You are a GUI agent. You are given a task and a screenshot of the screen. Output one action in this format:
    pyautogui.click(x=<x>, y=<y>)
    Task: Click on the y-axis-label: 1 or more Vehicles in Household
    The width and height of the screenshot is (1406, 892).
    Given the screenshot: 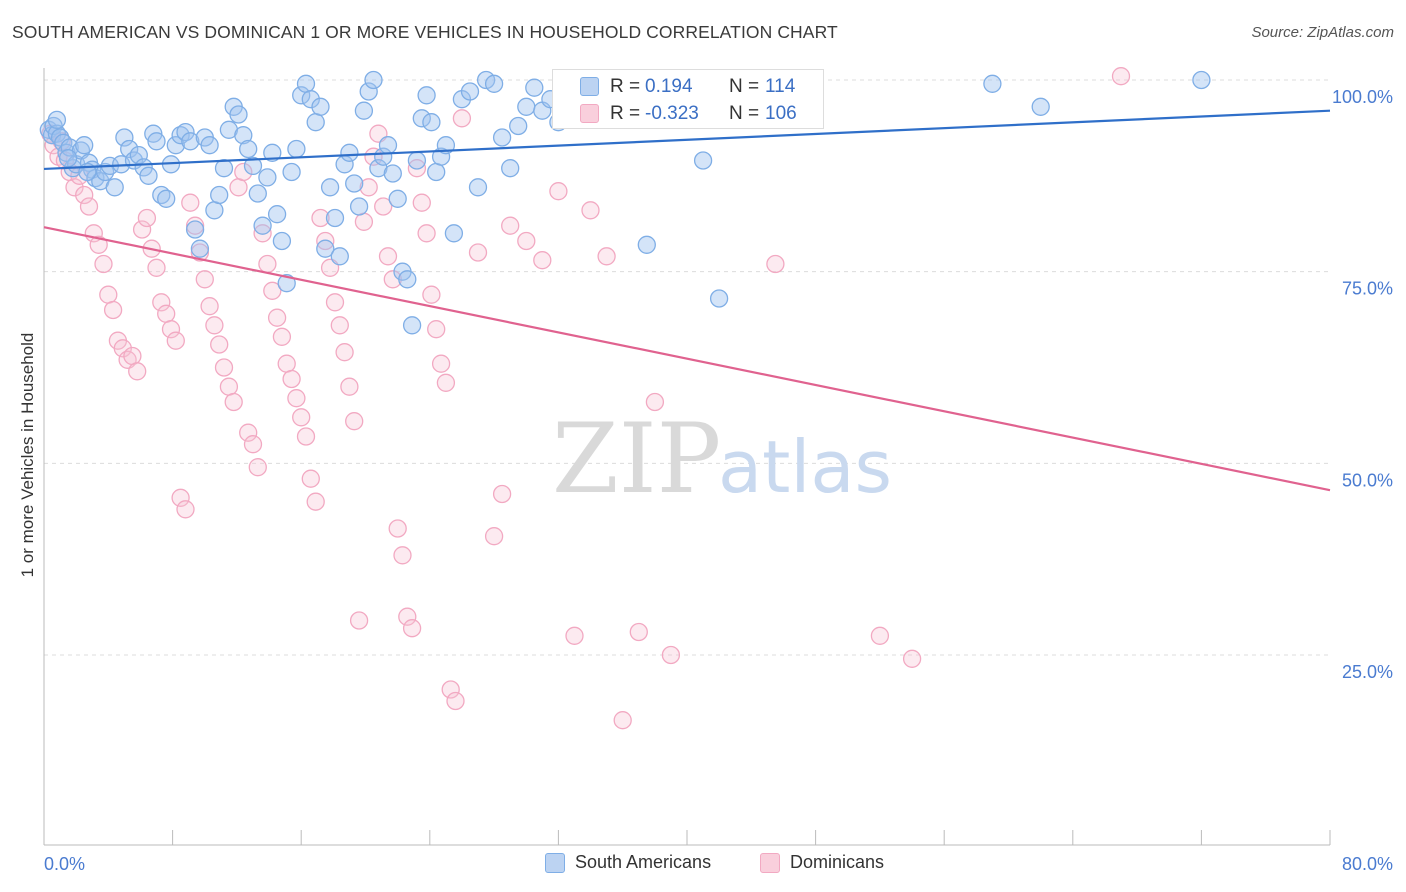 What is the action you would take?
    pyautogui.click(x=27, y=455)
    